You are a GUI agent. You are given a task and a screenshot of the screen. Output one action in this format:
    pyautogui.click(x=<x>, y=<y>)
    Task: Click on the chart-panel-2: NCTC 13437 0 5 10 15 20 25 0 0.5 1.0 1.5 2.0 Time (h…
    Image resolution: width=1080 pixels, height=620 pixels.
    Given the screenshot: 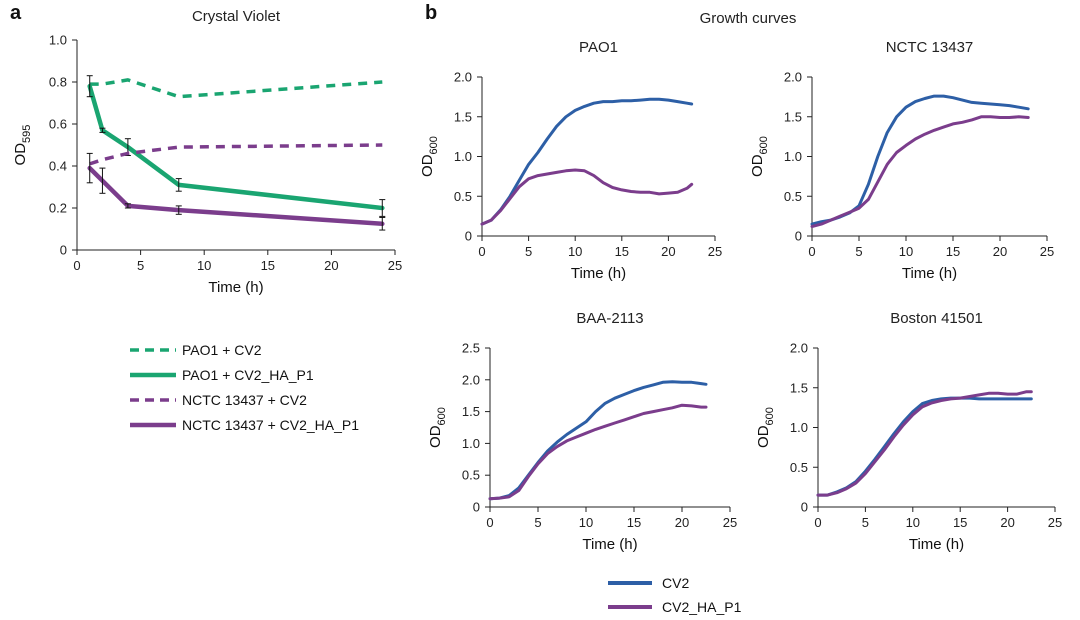 What is the action you would take?
    pyautogui.click(x=901, y=160)
    